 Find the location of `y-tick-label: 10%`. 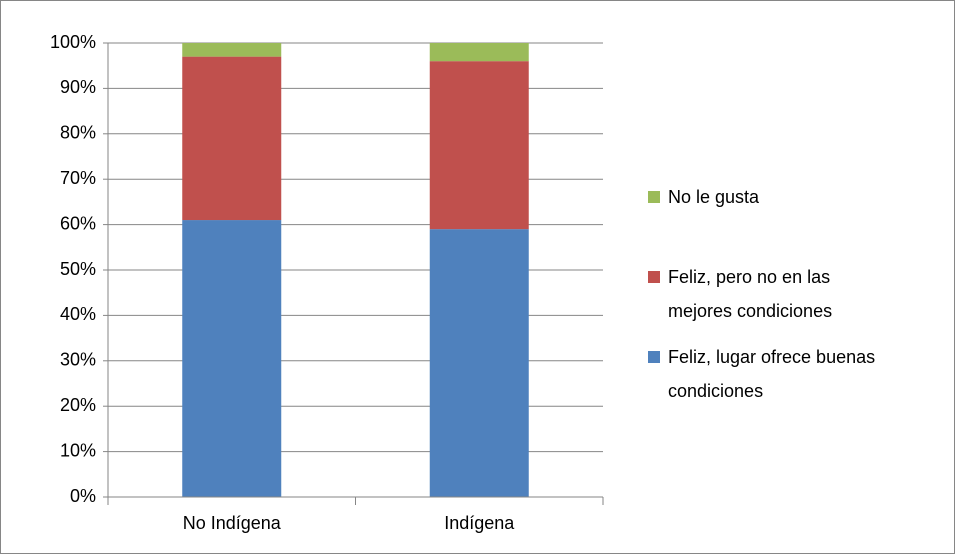

y-tick-label: 10% is located at coordinates (78, 450).